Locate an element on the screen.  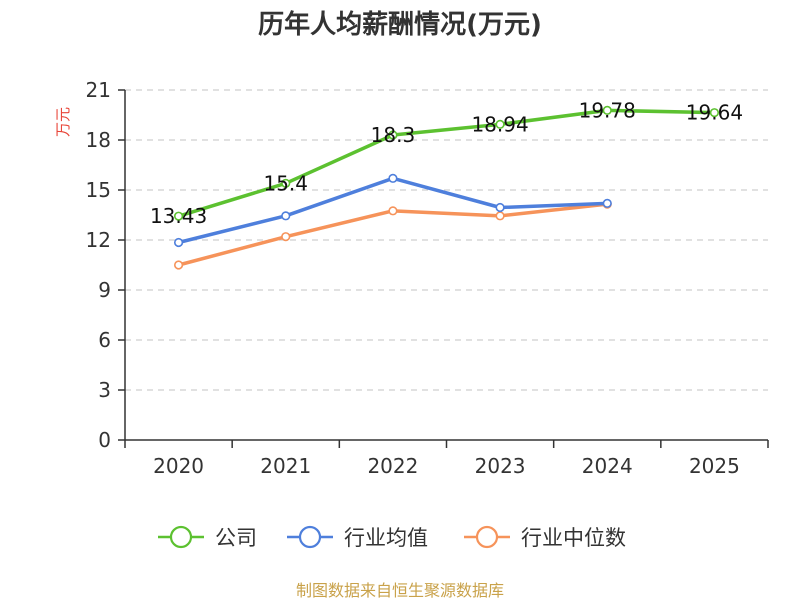
legend-label: 公司 is located at coordinates (236, 538).